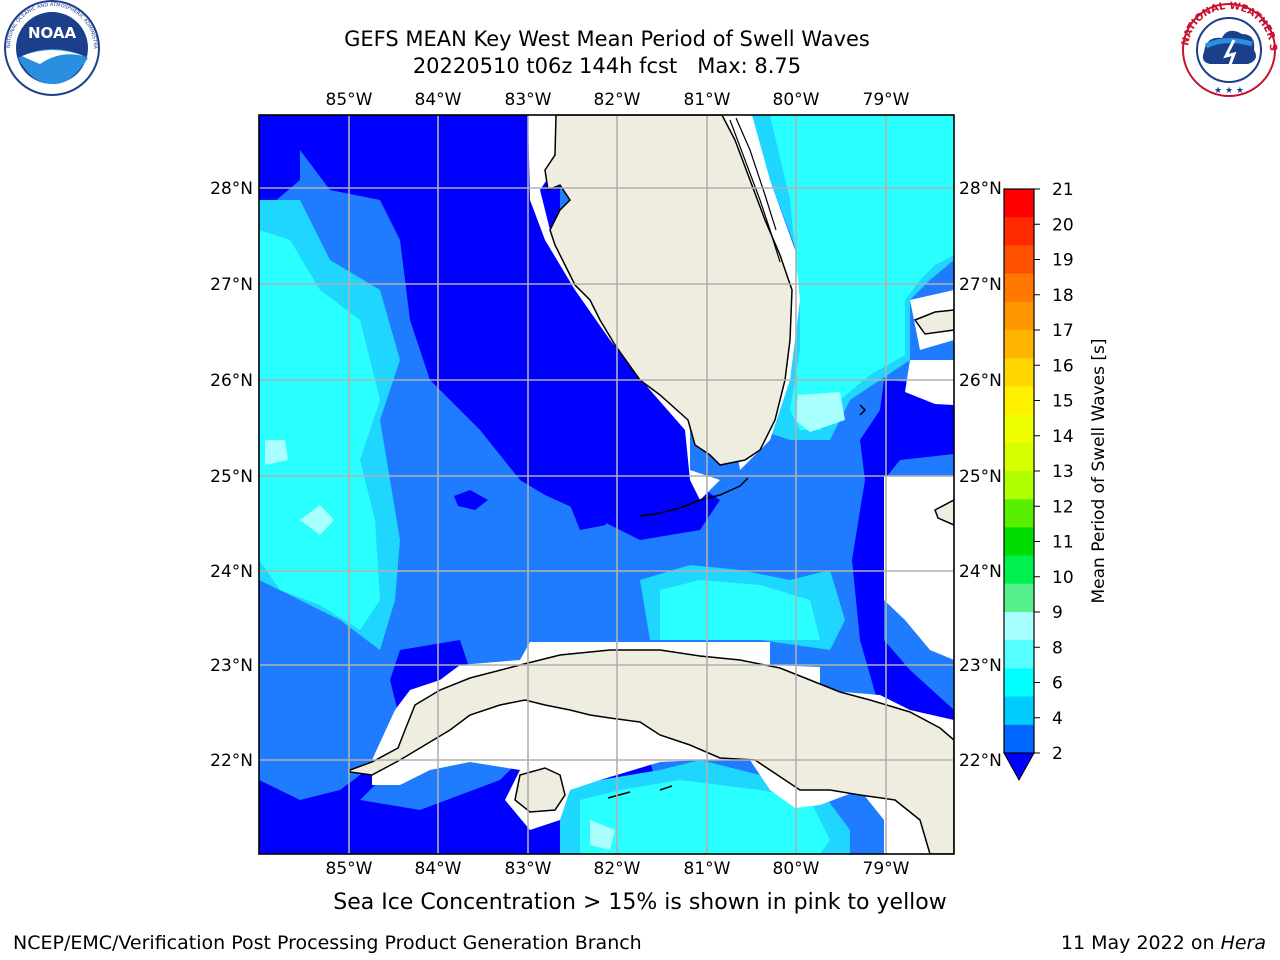  Describe the element at coordinates (1137, 943) in the screenshot. I see `date-text: 11 May 2022 on` at that location.